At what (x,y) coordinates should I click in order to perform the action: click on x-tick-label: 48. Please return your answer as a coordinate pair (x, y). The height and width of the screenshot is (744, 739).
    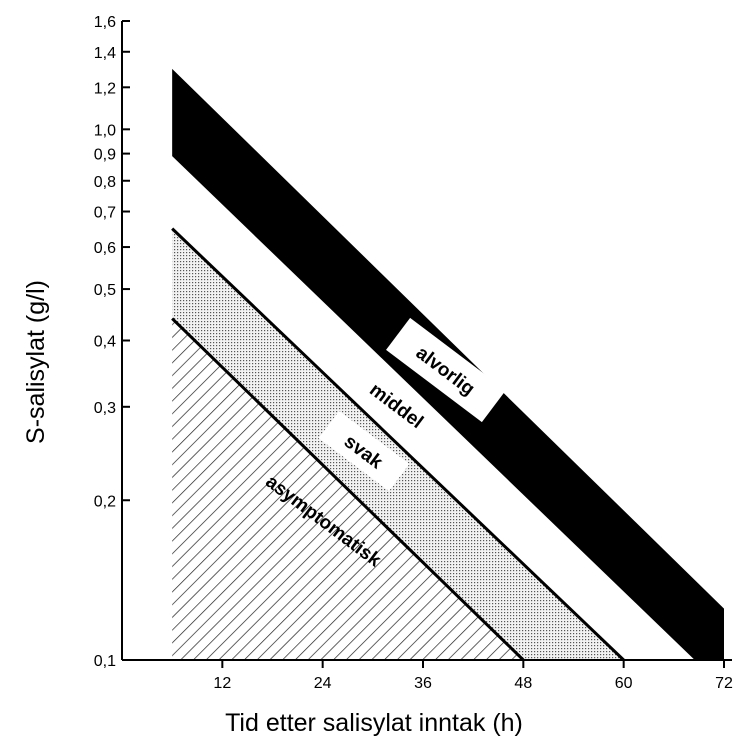
    Looking at the image, I should click on (523, 683).